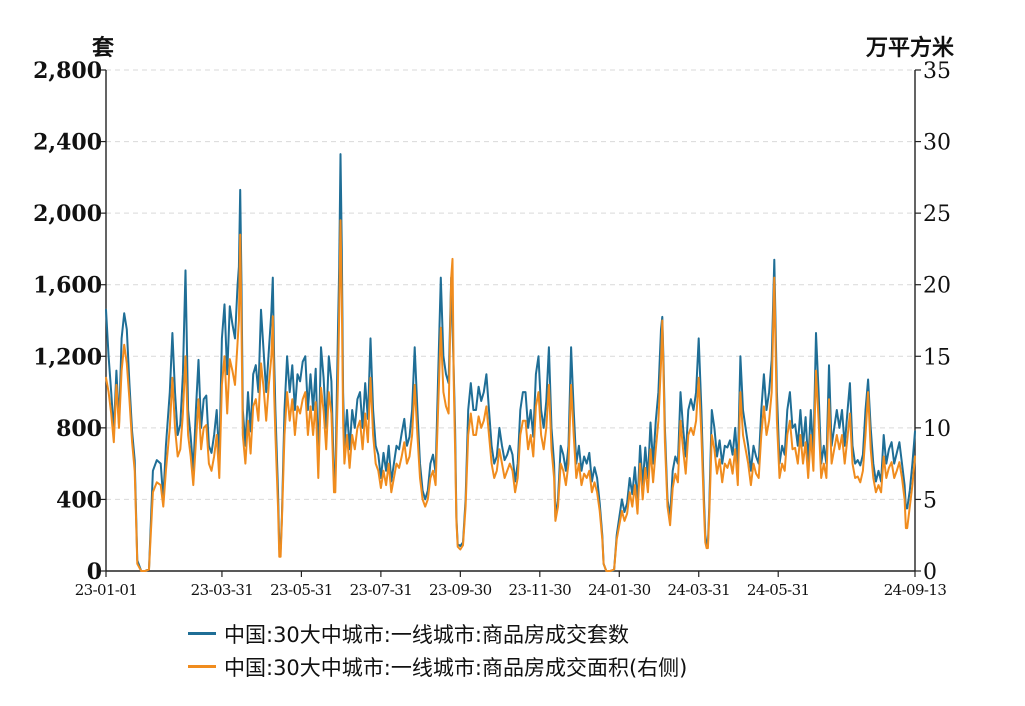 This screenshot has height=706, width=1025. I want to click on right-tick-label: 20, so click(937, 286).